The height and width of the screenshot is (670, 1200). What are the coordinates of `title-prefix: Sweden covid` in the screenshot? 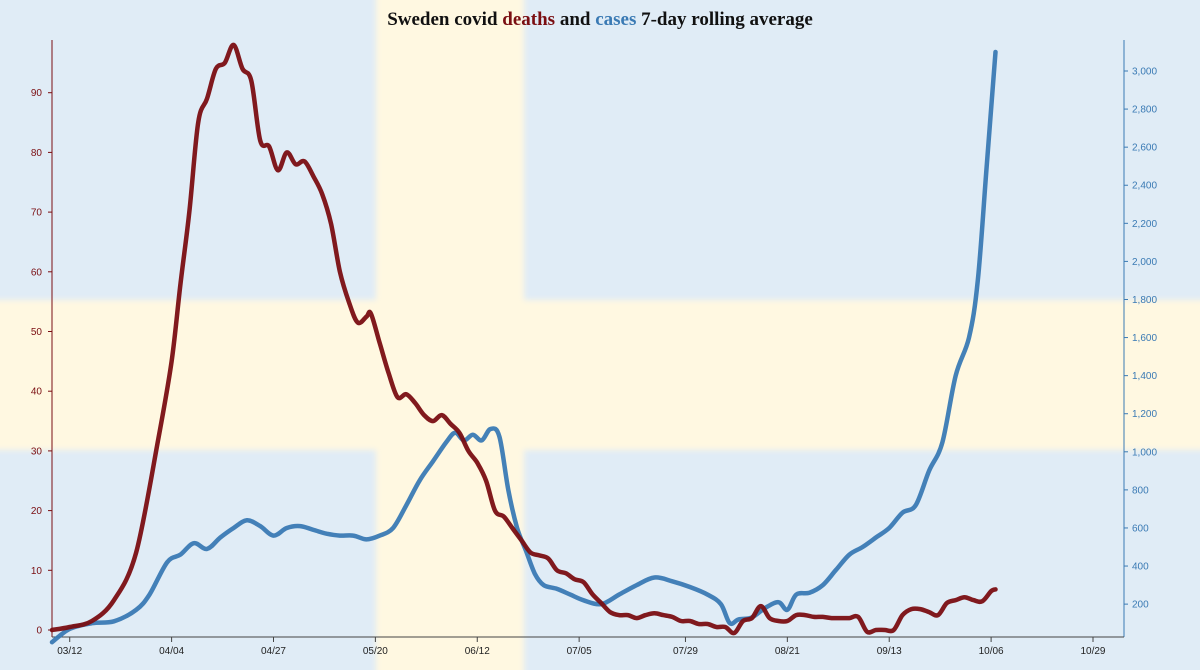 It's located at (444, 19).